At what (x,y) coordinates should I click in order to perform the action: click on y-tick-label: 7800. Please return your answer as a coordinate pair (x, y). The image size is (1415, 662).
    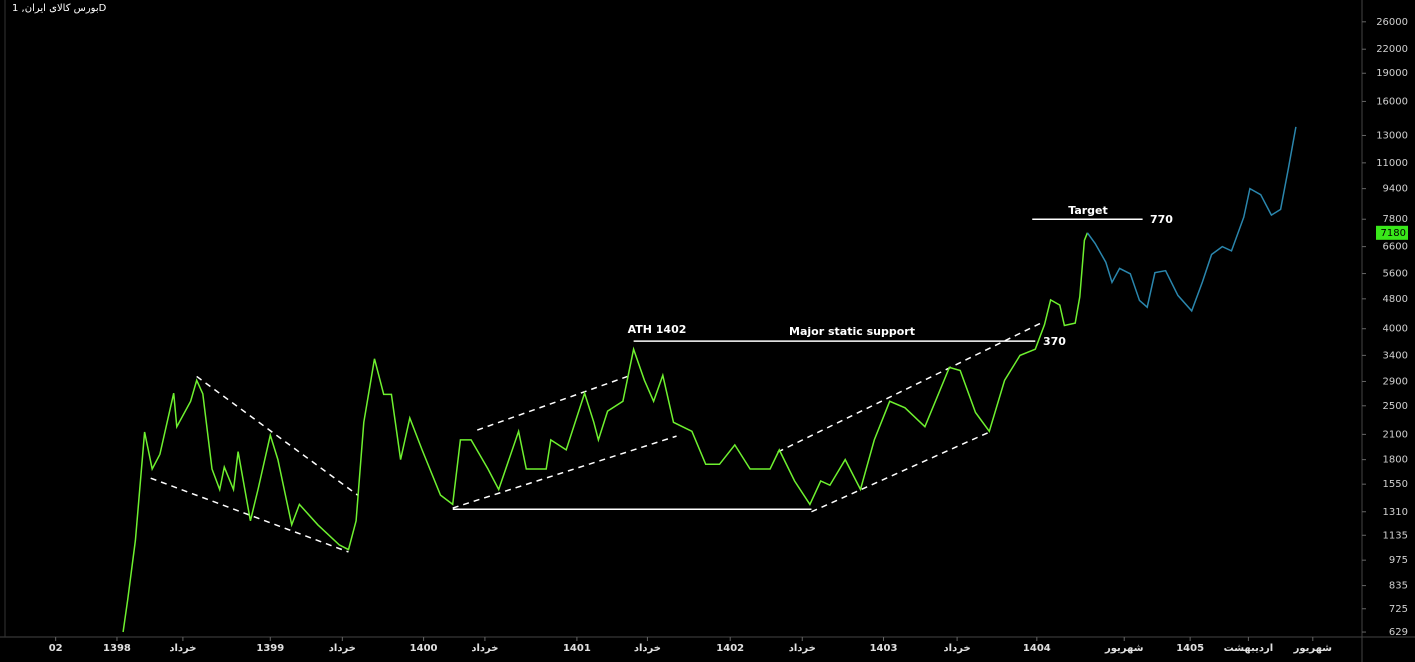
    Looking at the image, I should click on (1395, 219).